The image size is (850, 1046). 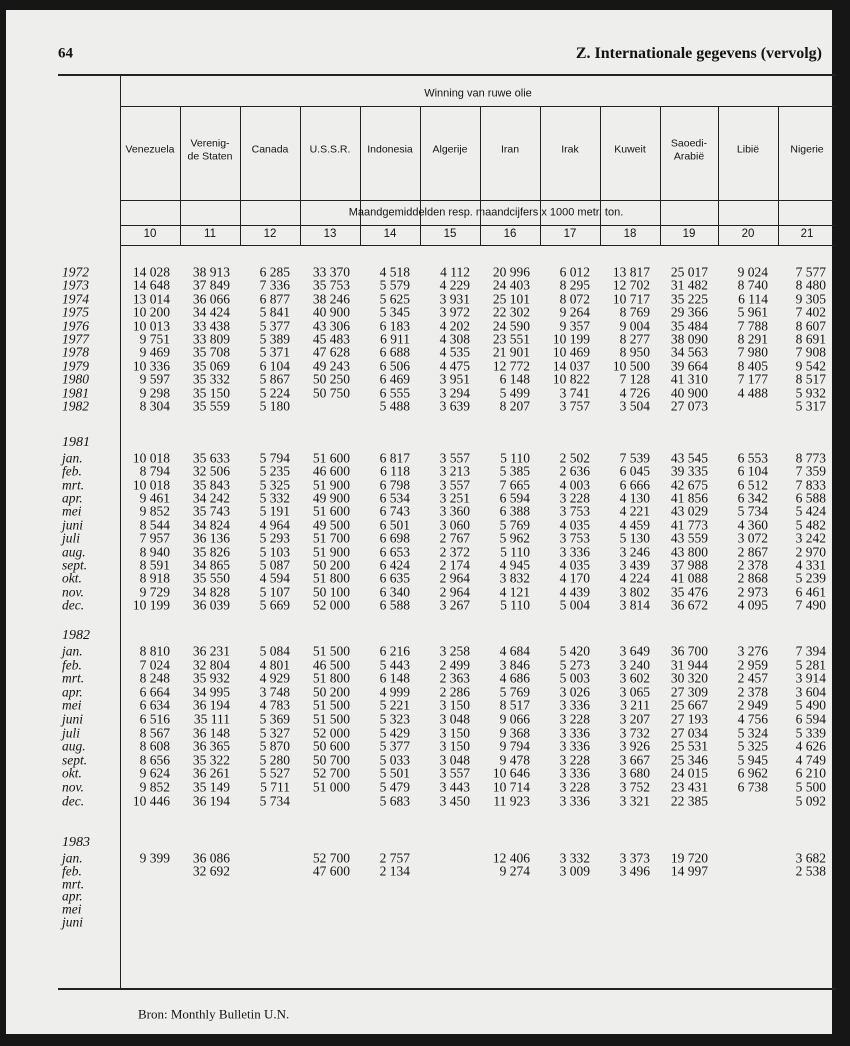 What do you see at coordinates (752, 272) in the screenshot?
I see `cell-value: 9 024` at bounding box center [752, 272].